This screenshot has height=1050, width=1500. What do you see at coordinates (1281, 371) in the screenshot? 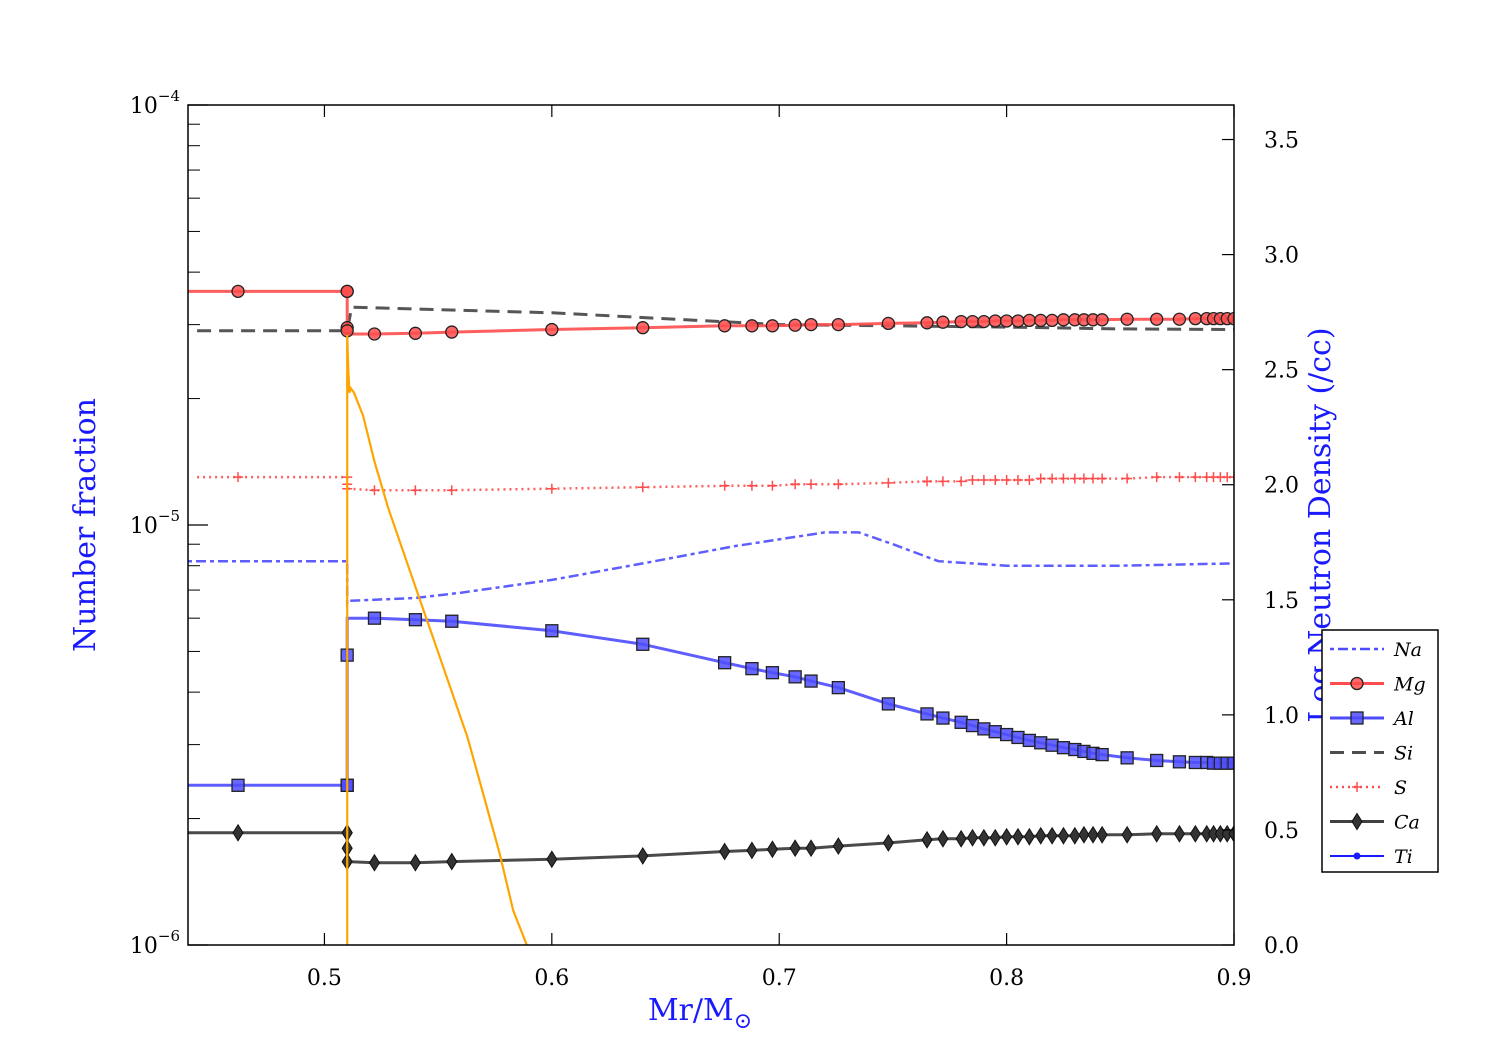
I see `y-right-tick-label: 2.5` at bounding box center [1281, 371].